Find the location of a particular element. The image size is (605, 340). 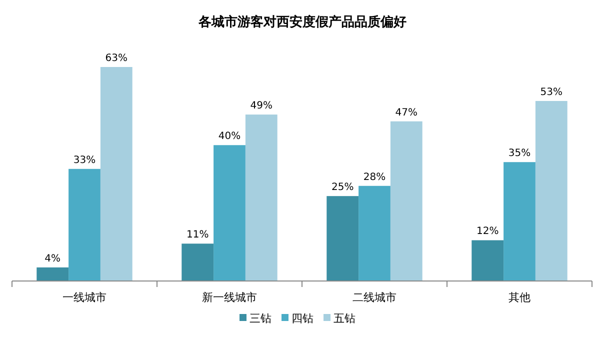

chart-title: 各城市游客对西安度假产品品质偏好 is located at coordinates (302, 22).